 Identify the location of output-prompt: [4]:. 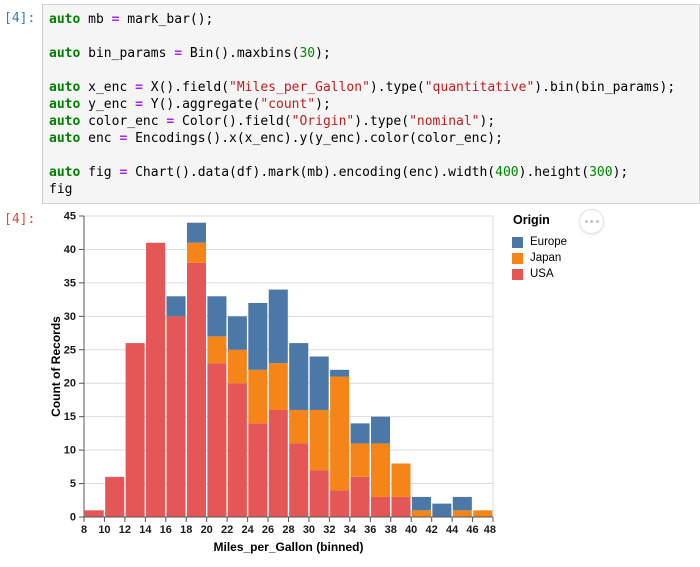
(20, 219).